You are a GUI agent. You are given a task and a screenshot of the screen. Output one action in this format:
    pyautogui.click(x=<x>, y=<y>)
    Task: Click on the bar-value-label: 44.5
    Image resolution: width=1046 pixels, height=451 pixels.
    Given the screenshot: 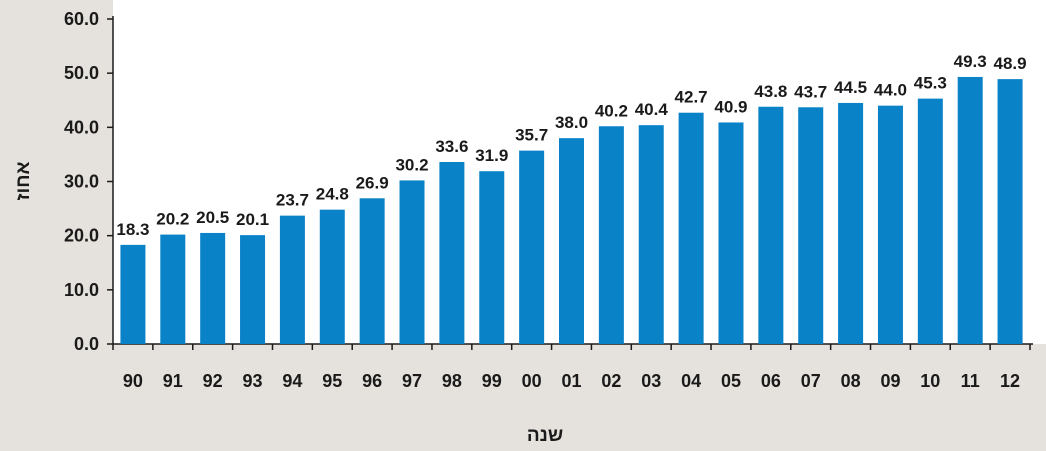 What is the action you would take?
    pyautogui.click(x=850, y=87)
    